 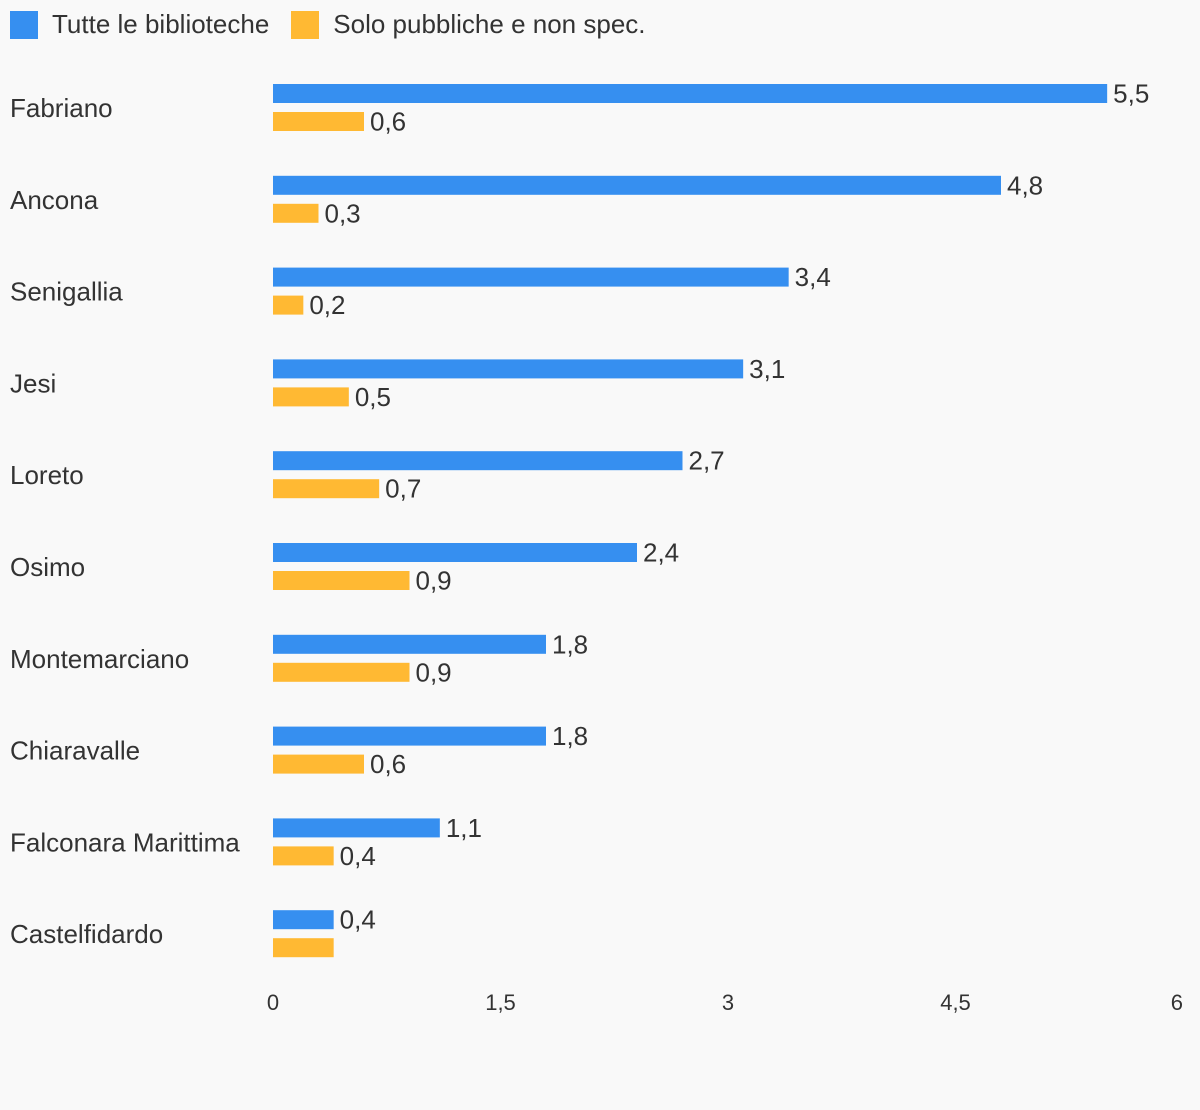 What do you see at coordinates (500, 1002) in the screenshot?
I see `x-tick-label: 1,5` at bounding box center [500, 1002].